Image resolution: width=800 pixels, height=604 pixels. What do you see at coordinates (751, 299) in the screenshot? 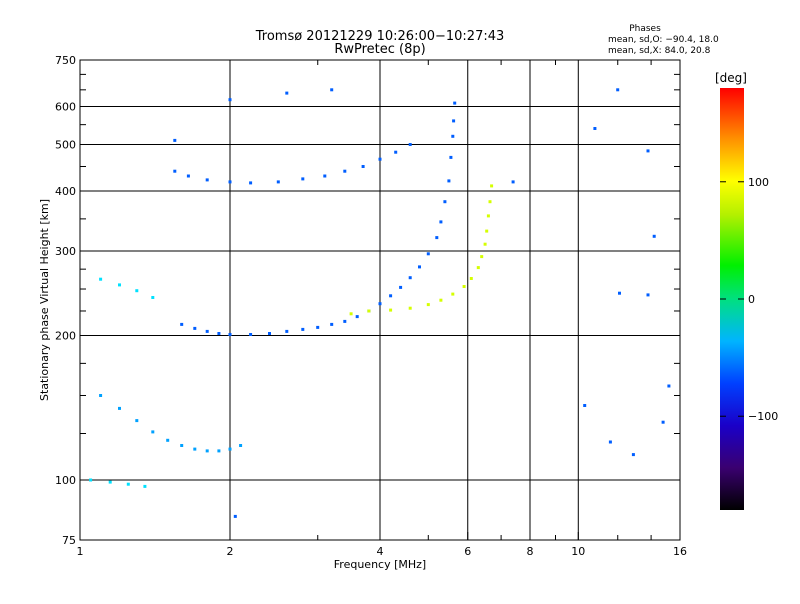
I see `colorbar-tick-label: 0` at bounding box center [751, 299].